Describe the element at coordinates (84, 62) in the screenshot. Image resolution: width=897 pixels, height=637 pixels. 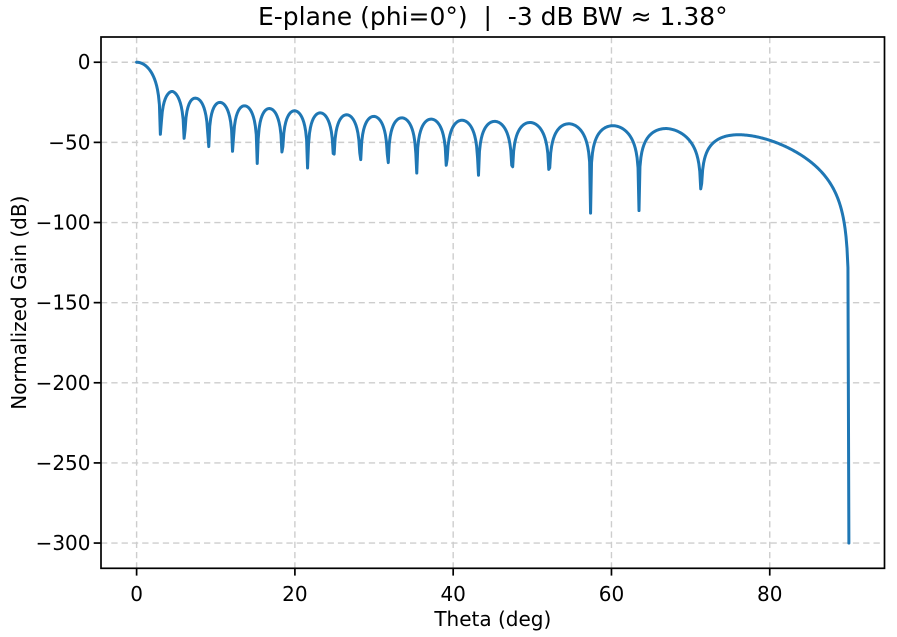
I see `y-tick-label: 0` at that location.